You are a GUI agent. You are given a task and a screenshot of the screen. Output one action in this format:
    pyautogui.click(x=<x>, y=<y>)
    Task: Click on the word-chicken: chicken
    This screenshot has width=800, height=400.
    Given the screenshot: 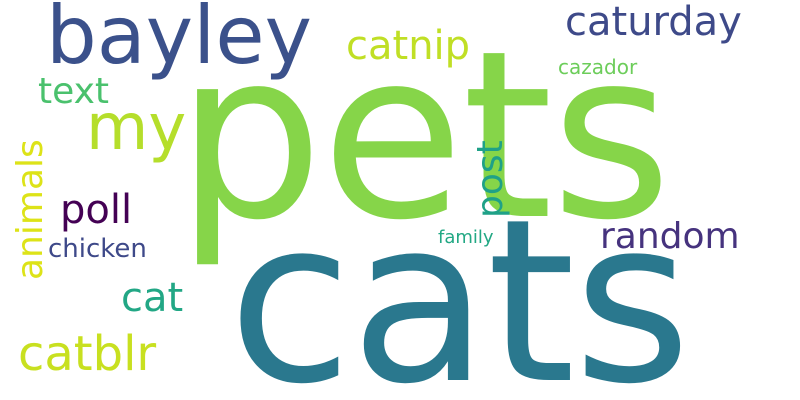 What is the action you would take?
    pyautogui.click(x=97, y=249)
    